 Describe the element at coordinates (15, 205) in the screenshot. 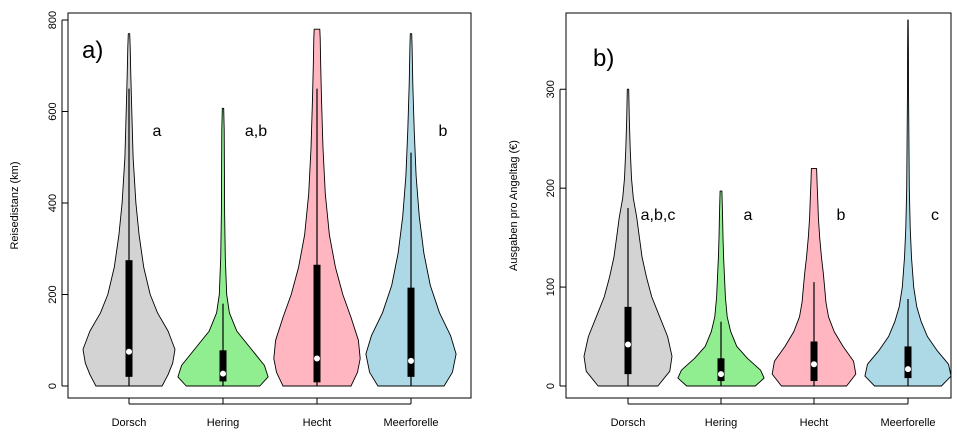

I see `y-axis-title: Reisedistanz (km)` at that location.